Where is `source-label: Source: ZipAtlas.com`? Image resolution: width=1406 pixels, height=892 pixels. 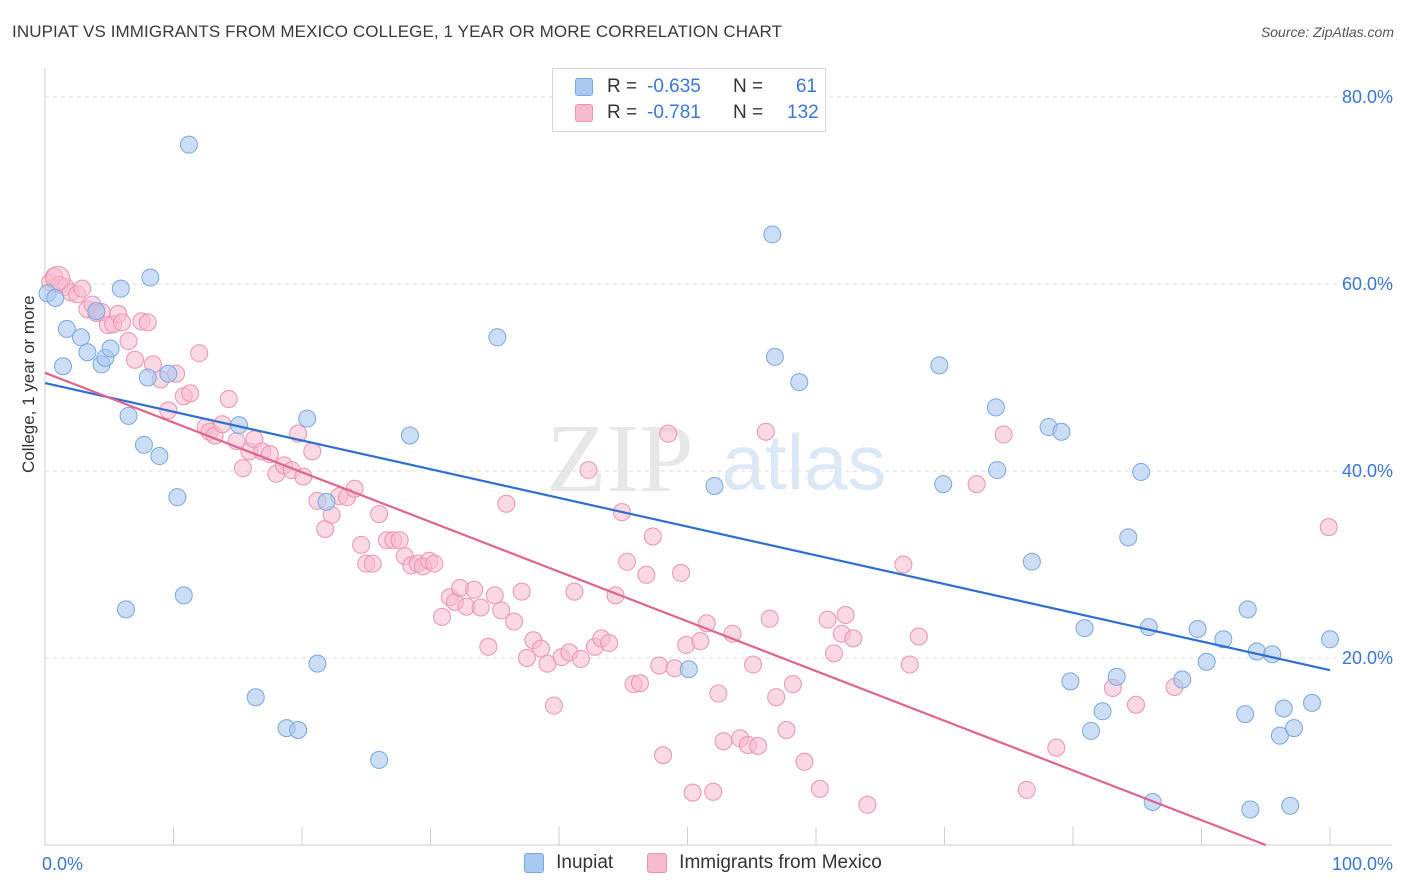 source-label: Source: ZipAtlas.com is located at coordinates (1327, 32).